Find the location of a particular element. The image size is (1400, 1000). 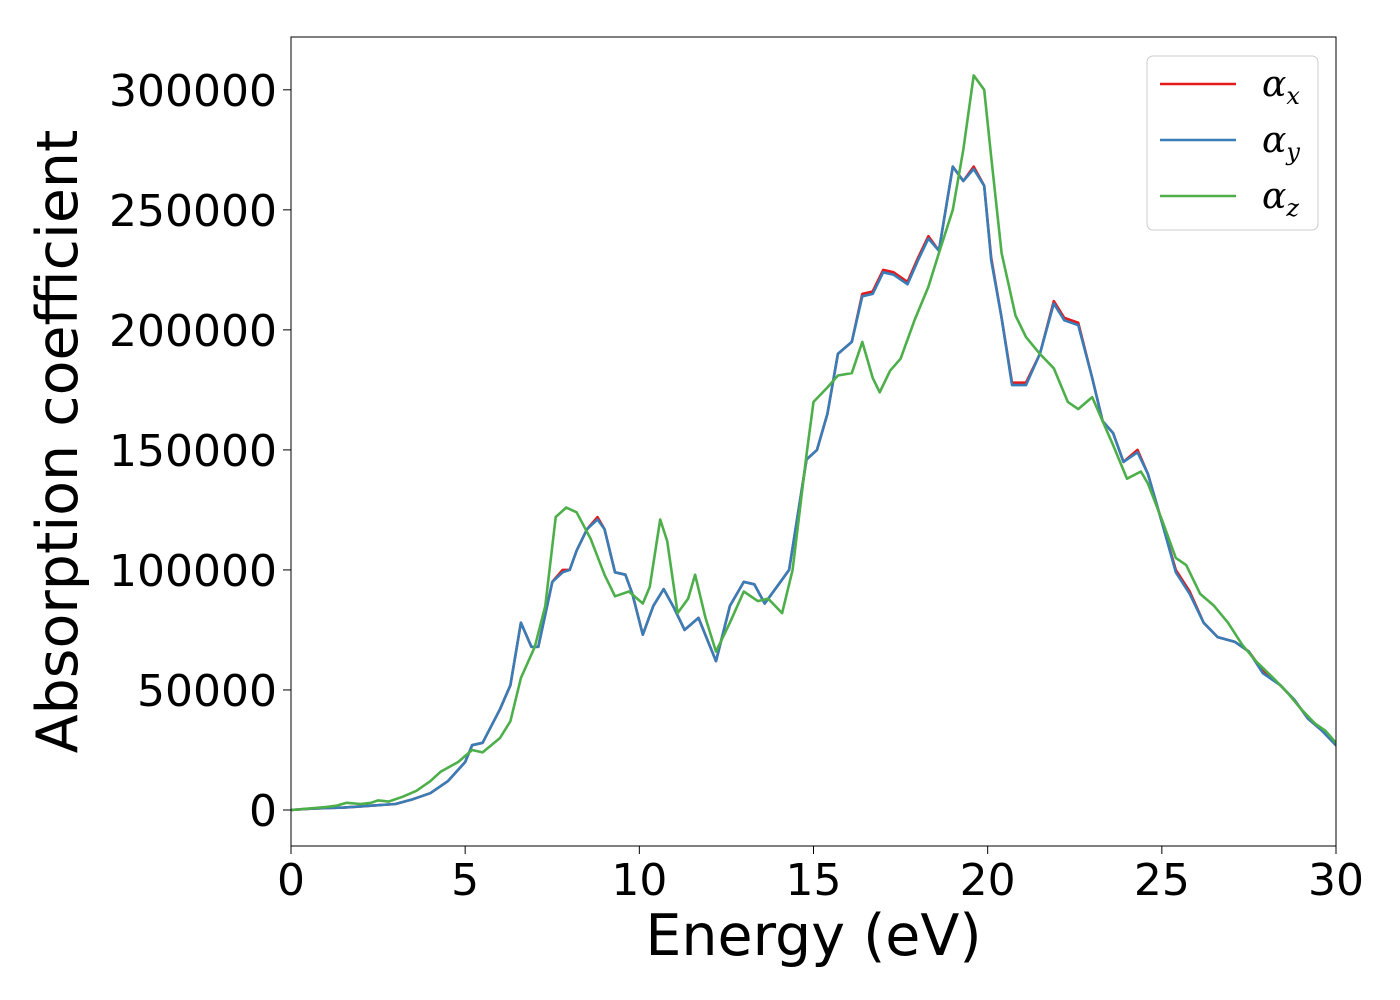

y-axis: 0 50000 100000 150000 200000 250000 300000 is located at coordinates (200, 451).